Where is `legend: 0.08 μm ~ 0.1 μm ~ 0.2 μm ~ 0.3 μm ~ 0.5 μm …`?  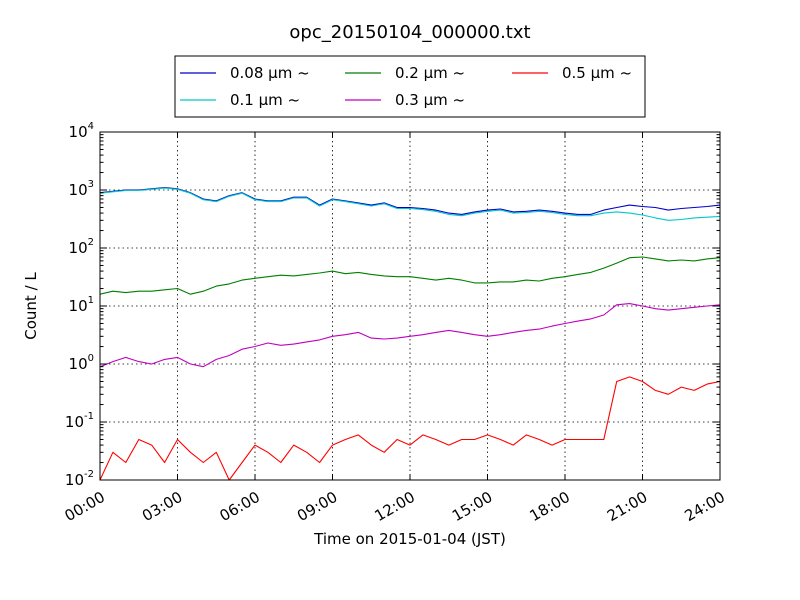
legend: 0.08 μm ~ 0.1 μm ~ 0.2 μm ~ 0.3 μm ~ 0.5 μm … is located at coordinates (410, 86).